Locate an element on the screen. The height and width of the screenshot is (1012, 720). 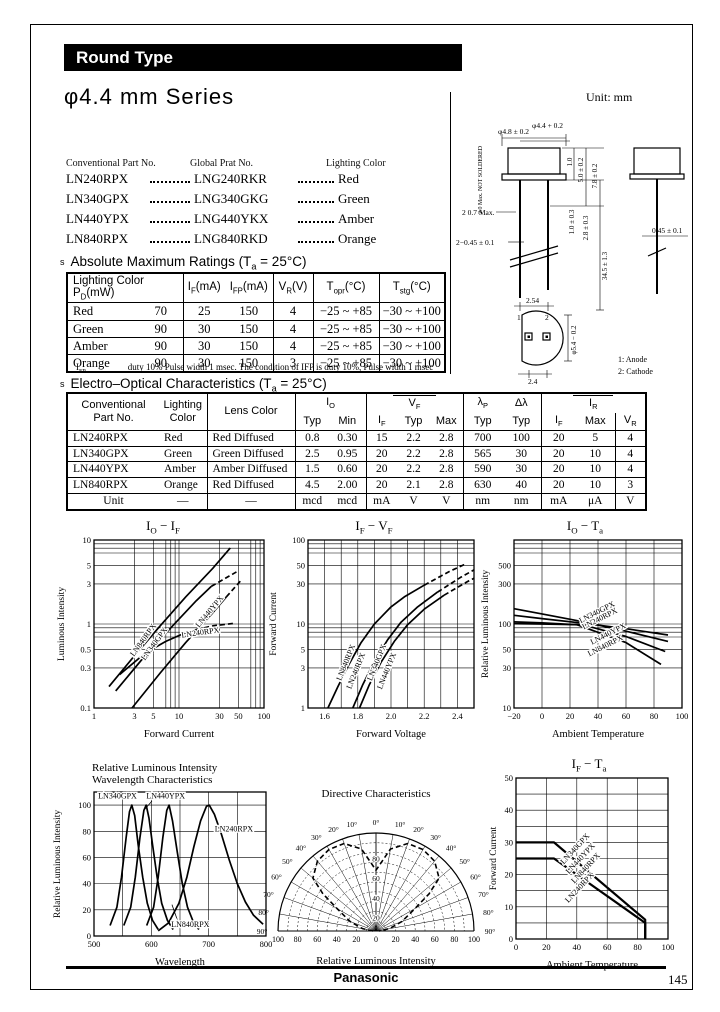
table-row: Red 70 25 150 4 −25 ~ +85 −30 ~ +100 is located at coordinates (256, 311).